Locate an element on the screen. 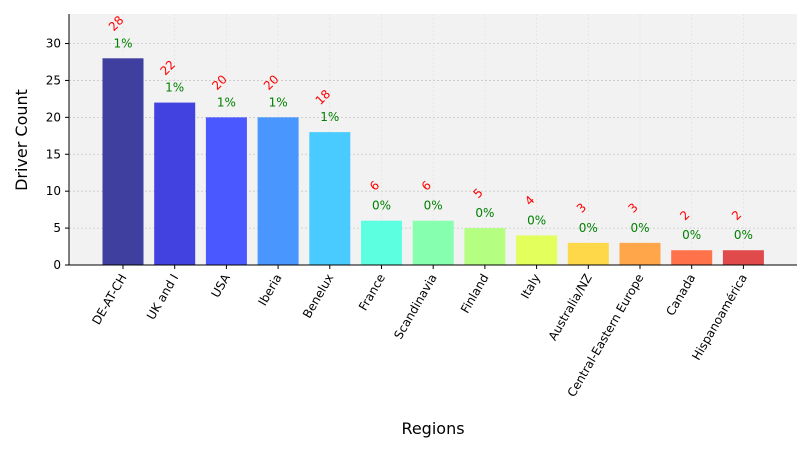 The height and width of the screenshot is (450, 810). y-tick-label: 5 is located at coordinates (57, 228).